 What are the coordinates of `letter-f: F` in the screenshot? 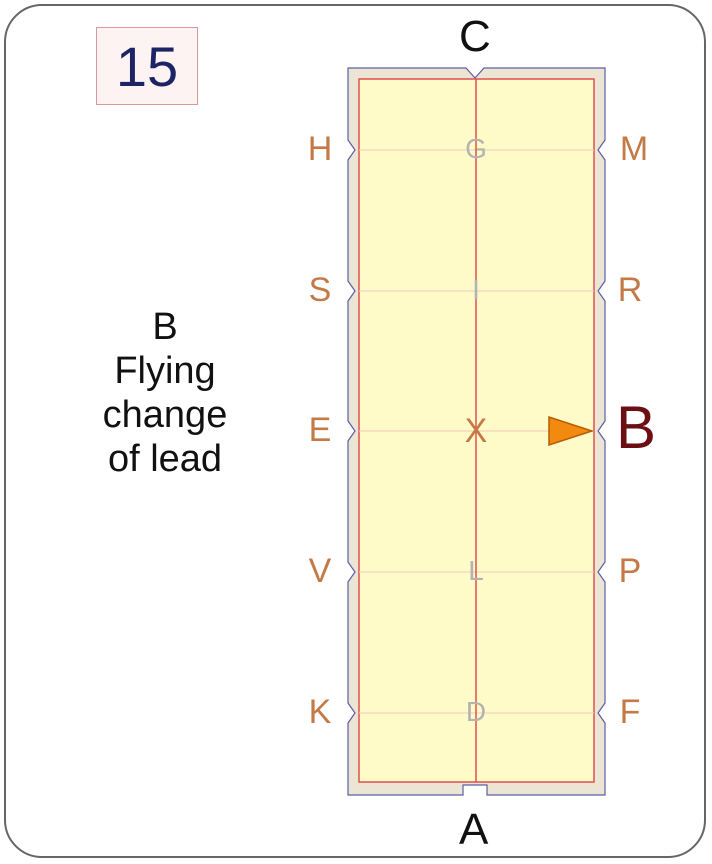 It's located at (630, 712).